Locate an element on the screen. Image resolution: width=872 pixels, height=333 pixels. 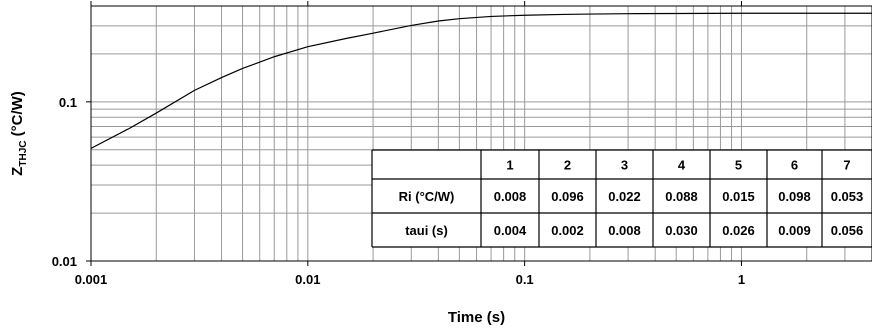
y-tick-label: 0.1 is located at coordinates (68, 102).